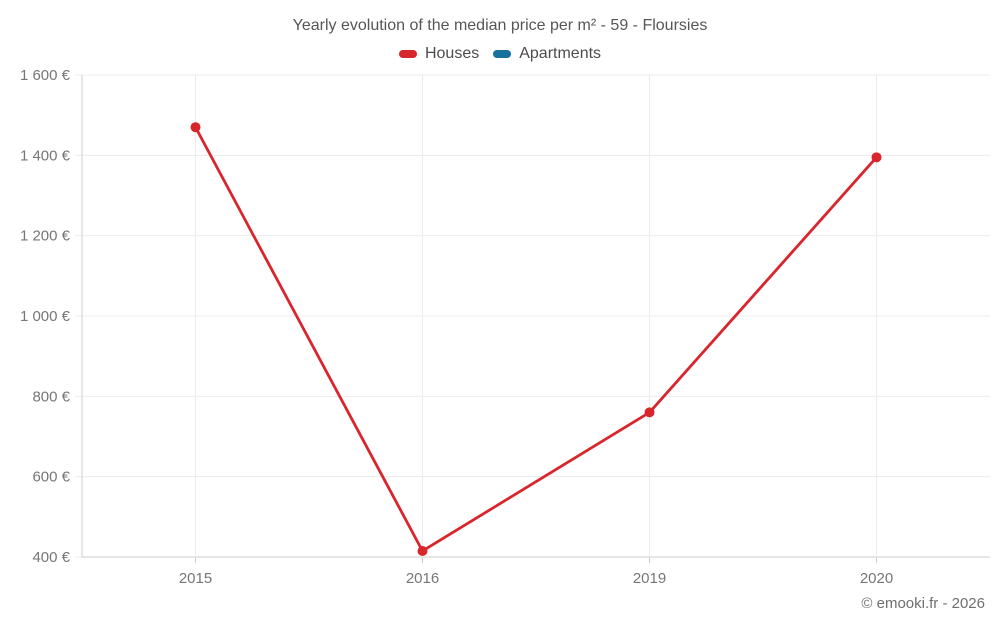 This screenshot has width=1000, height=625. What do you see at coordinates (195, 127) in the screenshot?
I see `houses-point-2015` at bounding box center [195, 127].